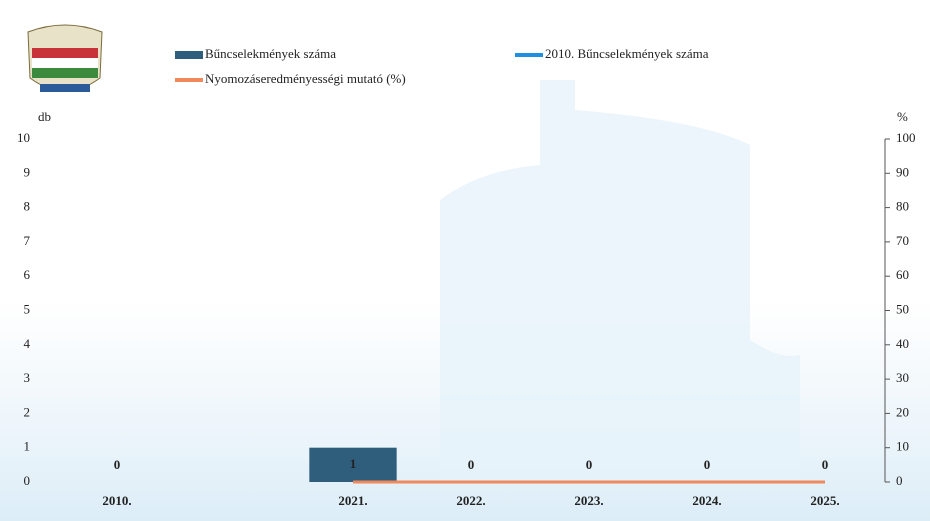 This screenshot has width=930, height=521. I want to click on data-label: 1, so click(353, 463).